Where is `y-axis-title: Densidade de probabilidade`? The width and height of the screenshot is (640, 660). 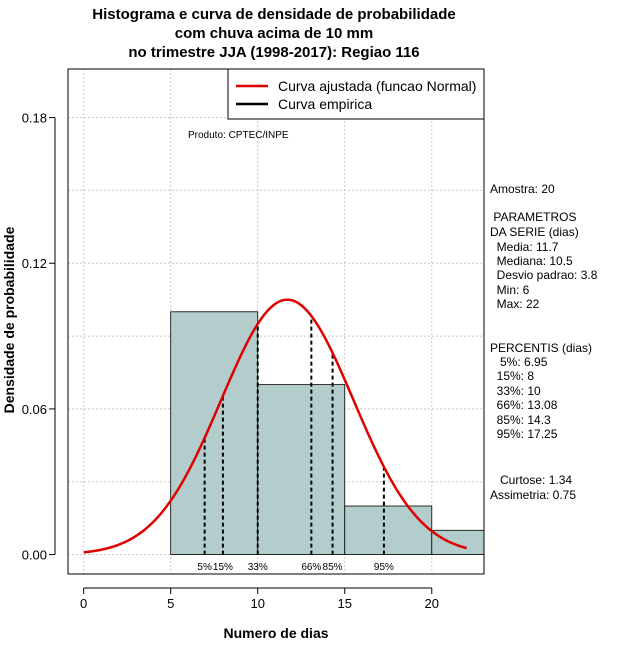
y-axis-title: Densidade de probabilidade is located at coordinates (9, 319).